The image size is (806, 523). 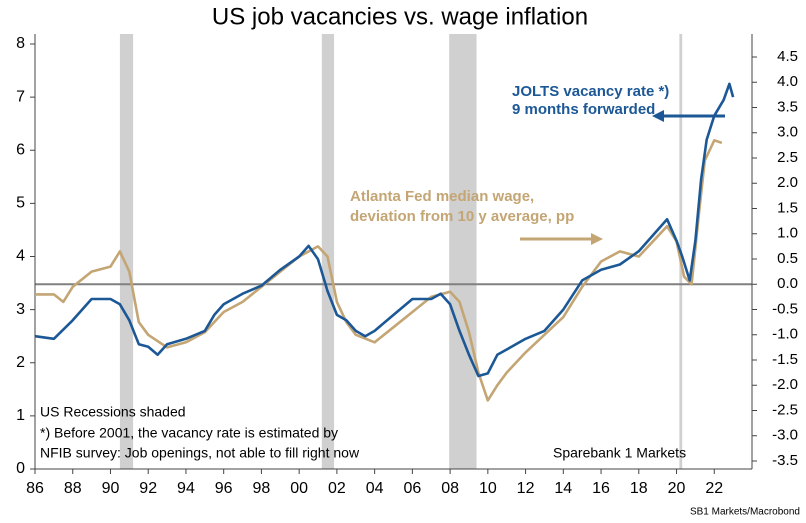 What do you see at coordinates (785, 384) in the screenshot?
I see `y2-tick-label: -2.0` at bounding box center [785, 384].